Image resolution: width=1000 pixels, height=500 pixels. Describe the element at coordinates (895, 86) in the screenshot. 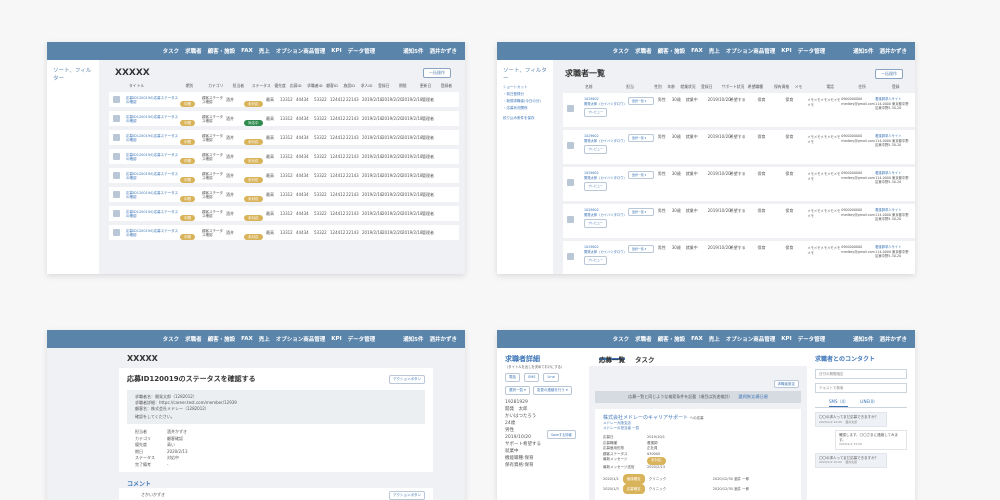

I see `column-header: 登録` at that location.